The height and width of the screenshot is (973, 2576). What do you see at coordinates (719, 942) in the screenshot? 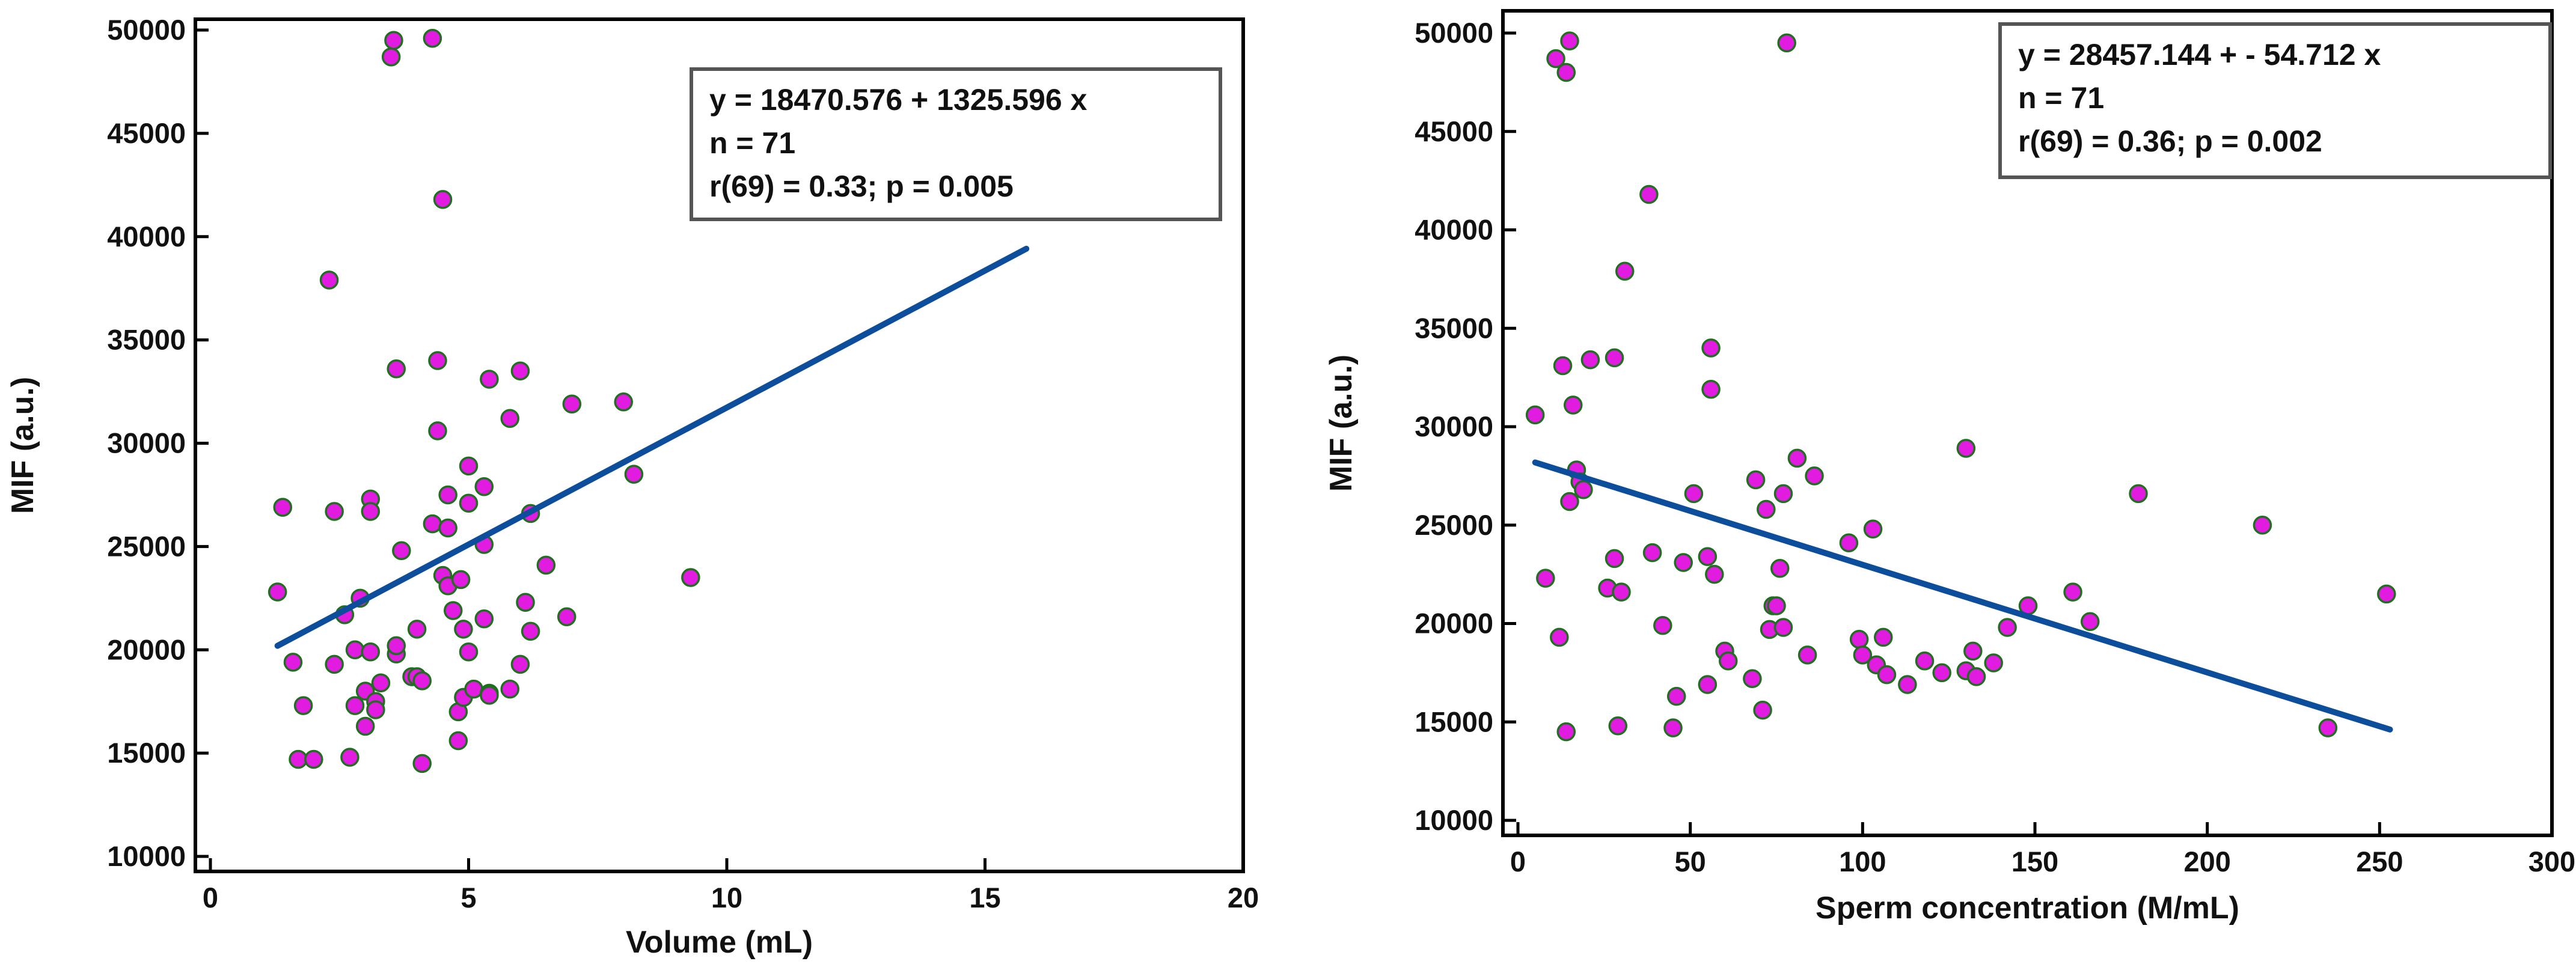
I see `x-axis-title: Volume (mL)` at bounding box center [719, 942].